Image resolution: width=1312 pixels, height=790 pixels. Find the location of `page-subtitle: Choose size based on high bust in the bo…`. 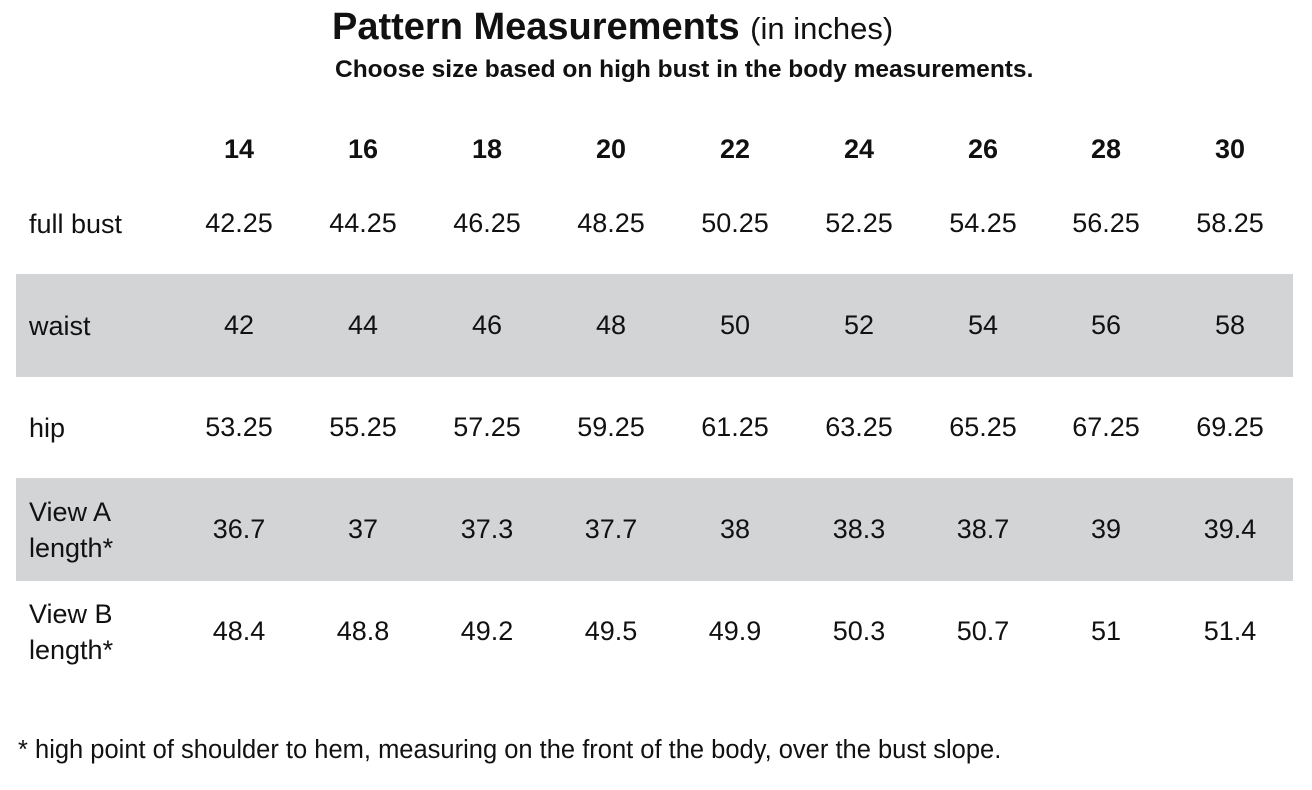

page-subtitle: Choose size based on high bust in the bo… is located at coordinates (684, 69).